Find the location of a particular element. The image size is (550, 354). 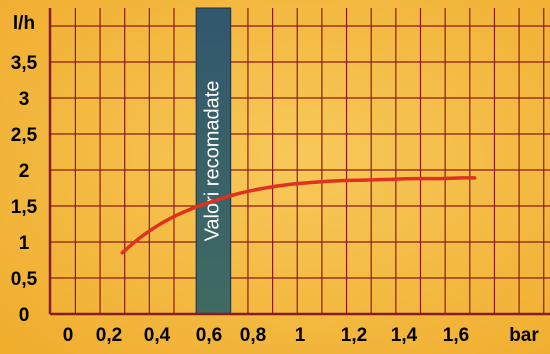

x-axis-unit: bar is located at coordinates (524, 335).